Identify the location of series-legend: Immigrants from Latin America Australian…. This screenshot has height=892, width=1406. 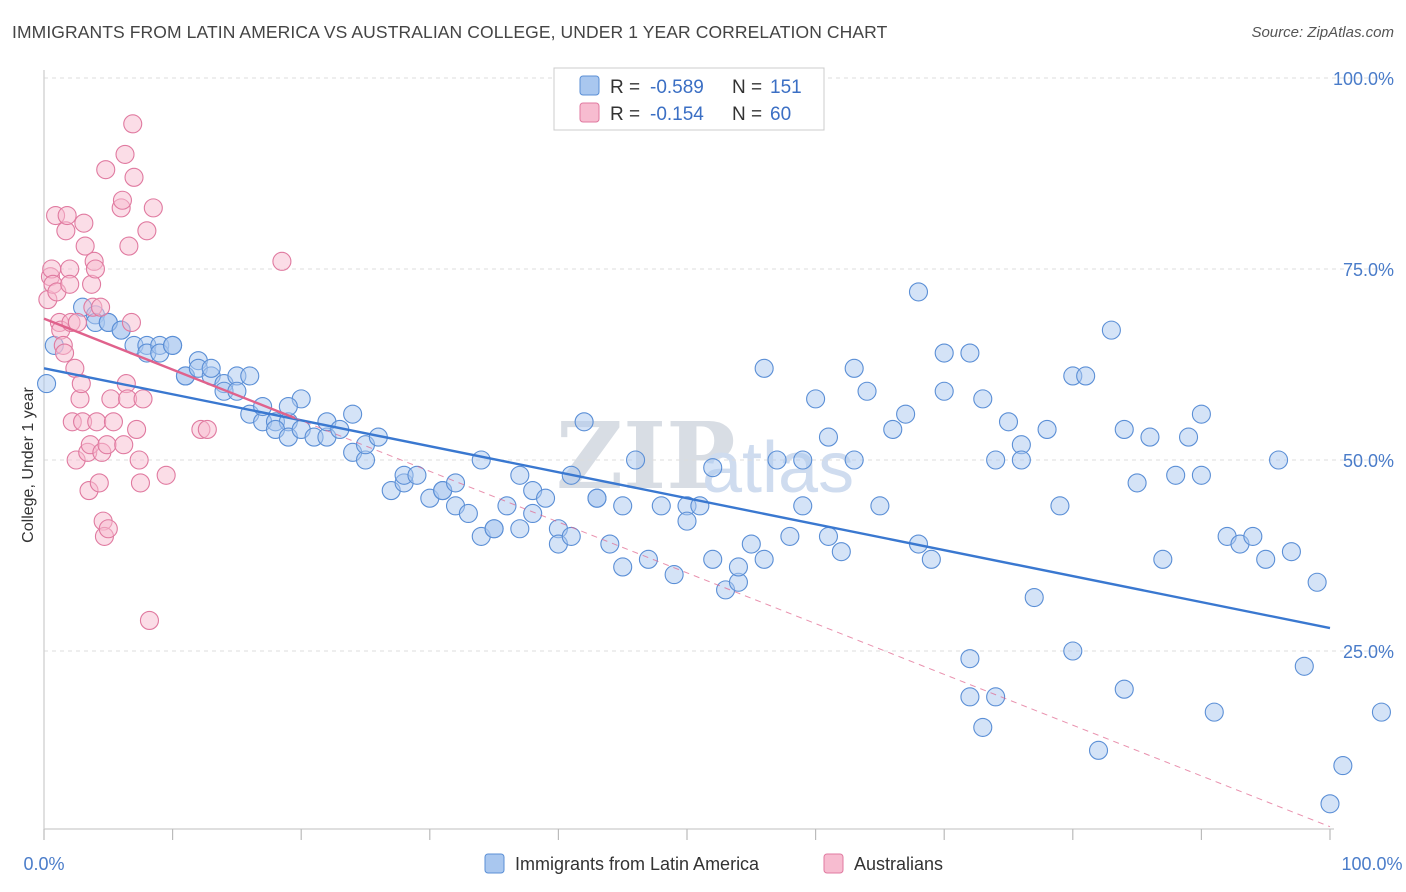
(713, 863).